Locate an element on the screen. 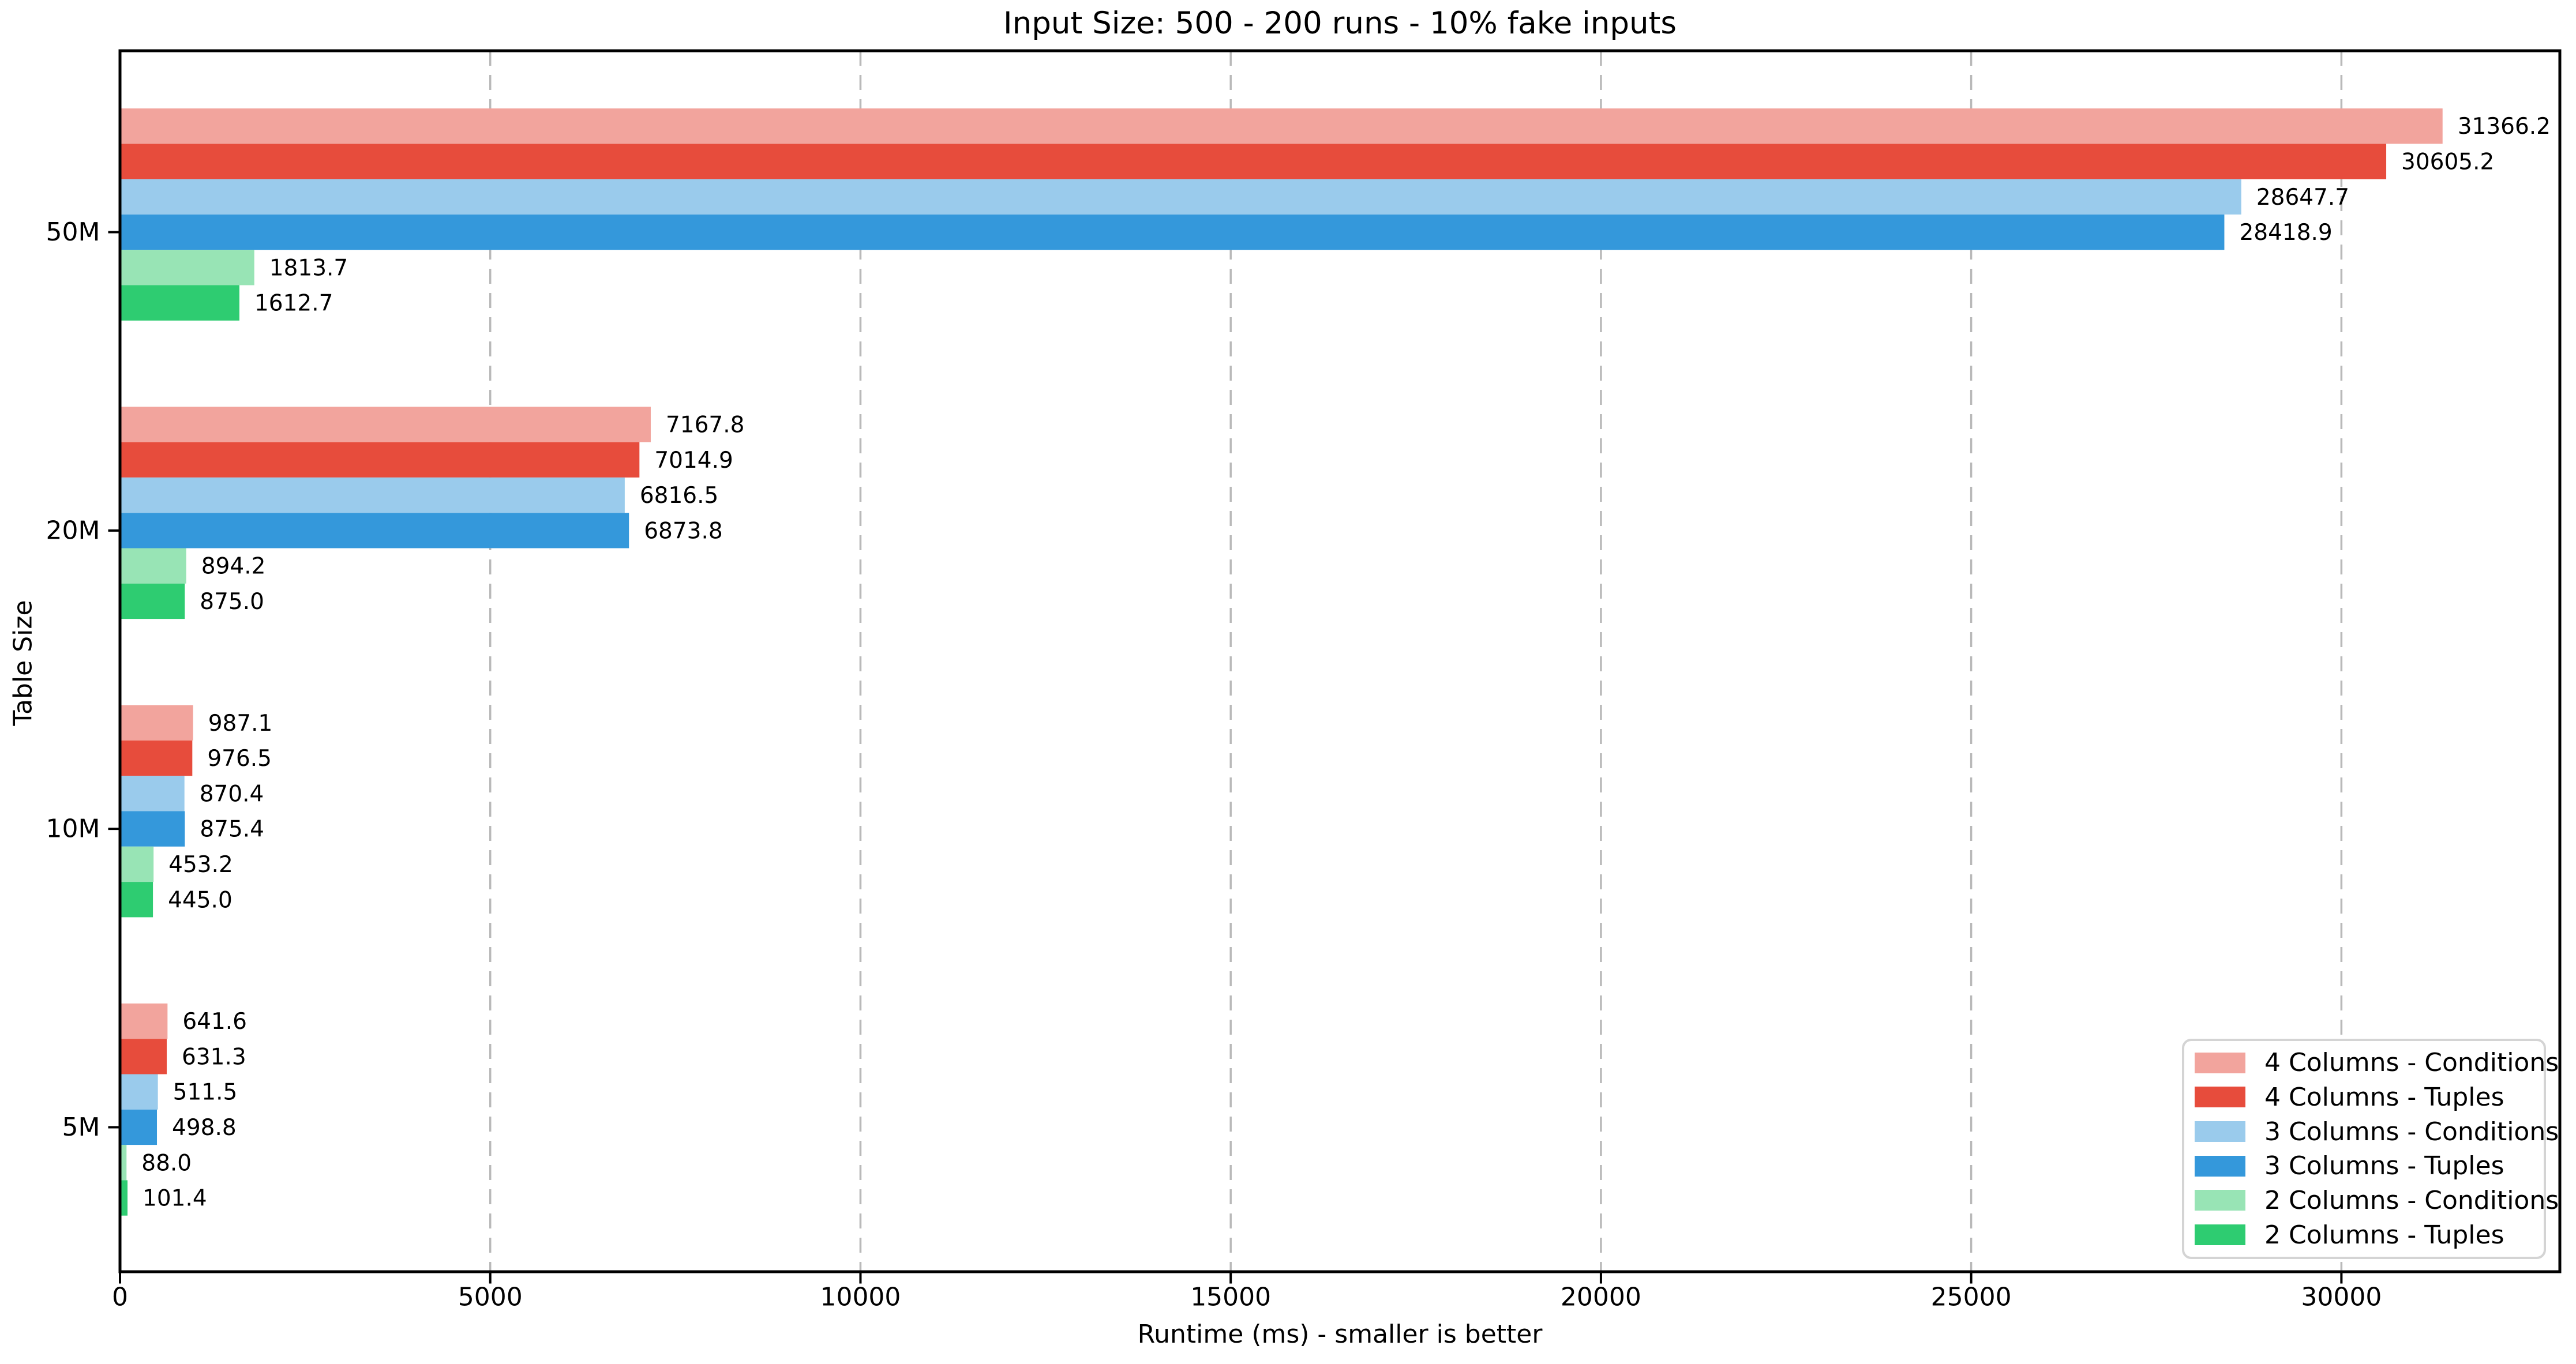  legend-label: 4 Columns - Tuples is located at coordinates (2384, 1097).